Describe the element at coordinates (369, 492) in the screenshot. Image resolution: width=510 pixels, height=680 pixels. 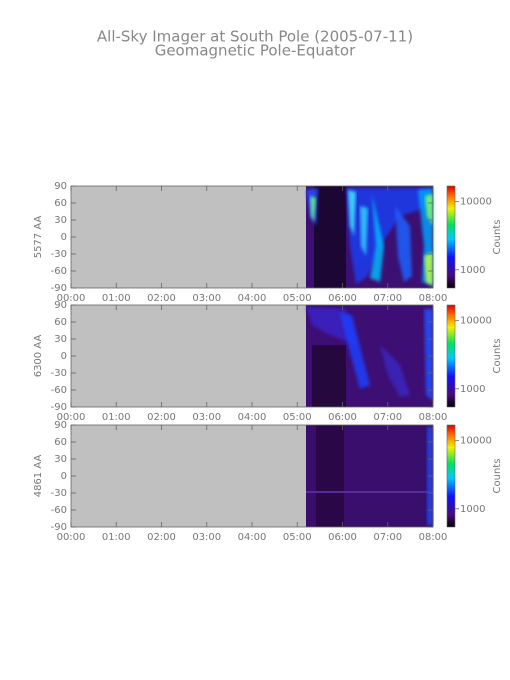
I see `aurora-band` at that location.